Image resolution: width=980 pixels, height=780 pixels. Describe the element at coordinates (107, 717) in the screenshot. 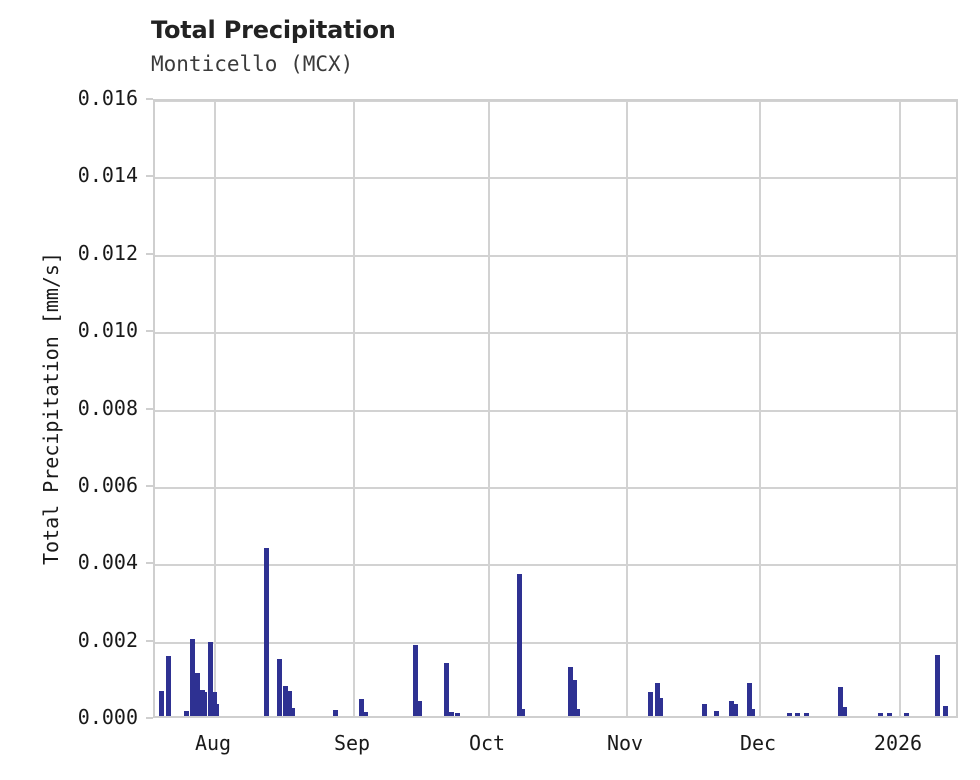

I see `y-axis-tick-label: 0.000` at that location.